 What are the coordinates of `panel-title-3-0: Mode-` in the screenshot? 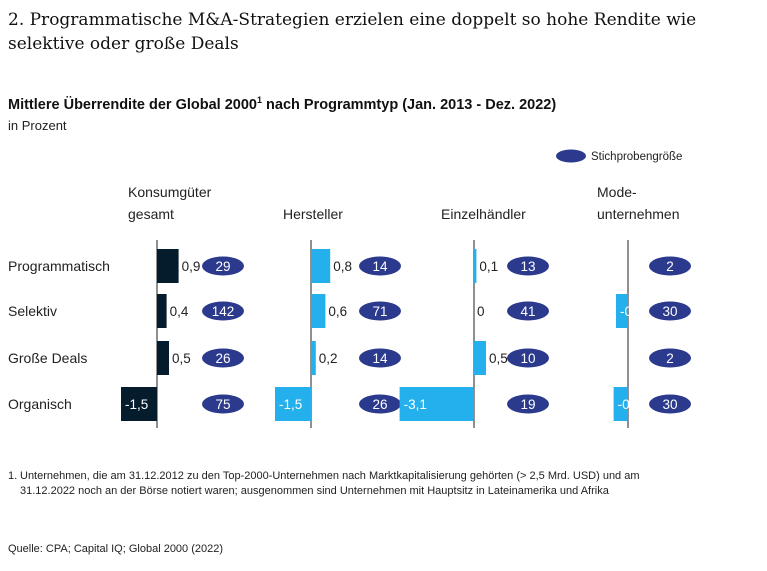 It's located at (617, 192).